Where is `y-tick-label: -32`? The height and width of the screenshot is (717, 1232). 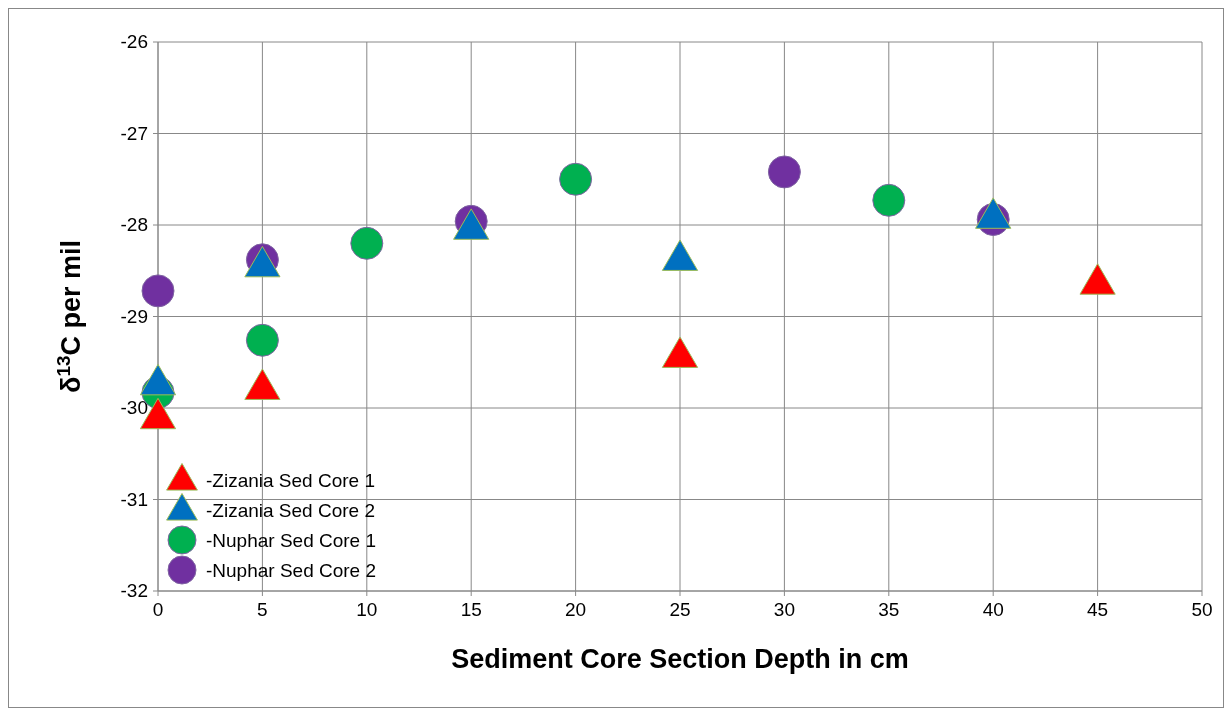
y-tick-label: -32 is located at coordinates (134, 590).